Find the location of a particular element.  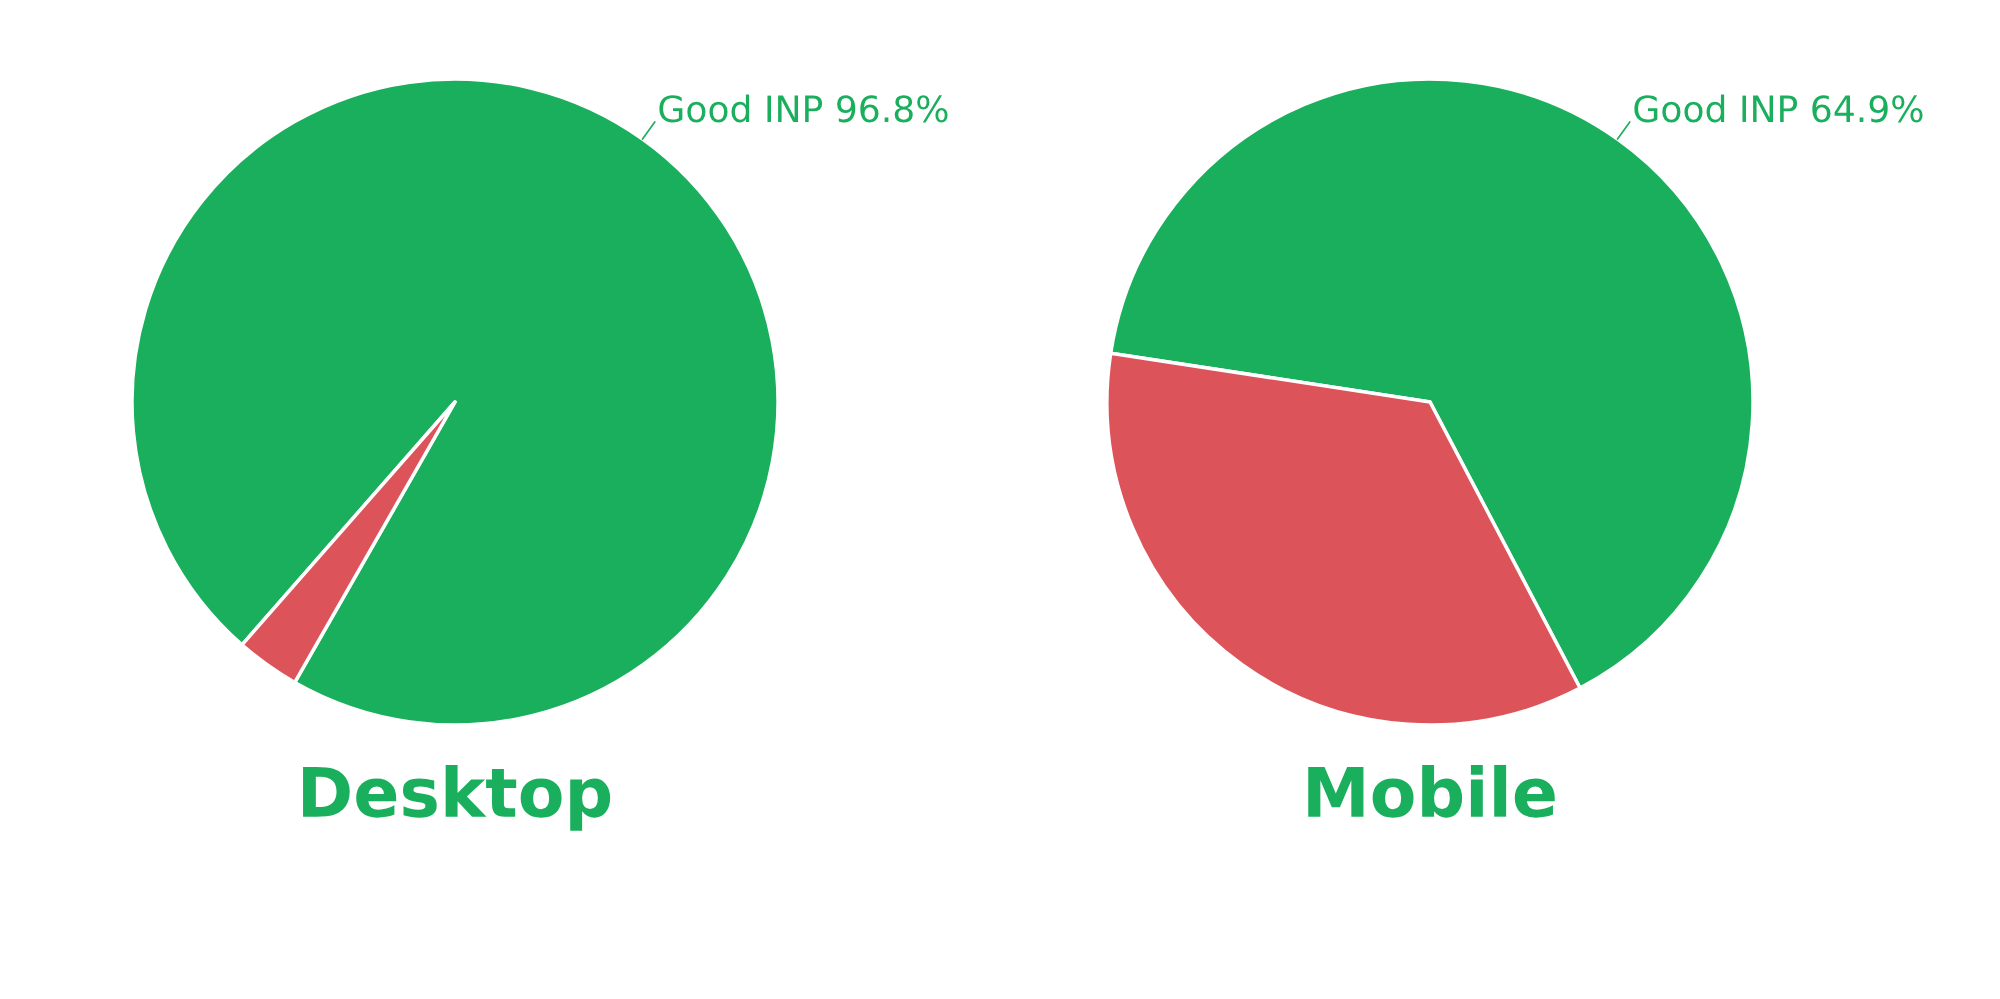

slice-label: Good INP 64.9% is located at coordinates (1778, 108).